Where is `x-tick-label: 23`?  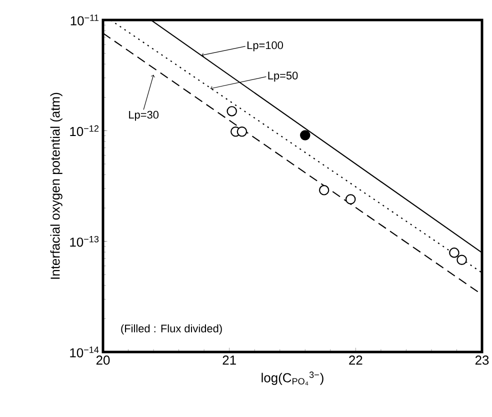
x-tick-label: 23 is located at coordinates (482, 360).